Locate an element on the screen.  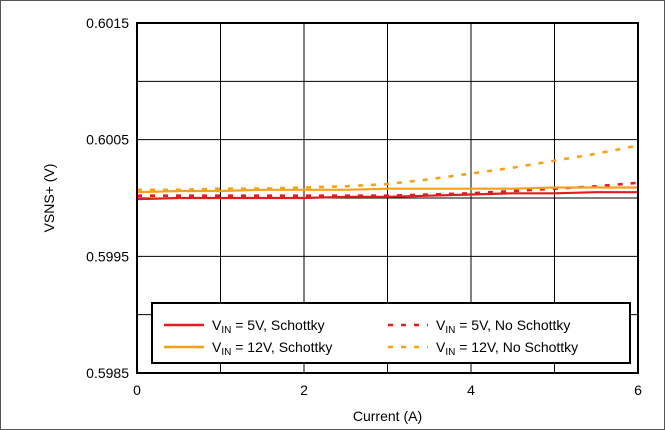
series-line-vin-5v-schottky is located at coordinates (387, 196).